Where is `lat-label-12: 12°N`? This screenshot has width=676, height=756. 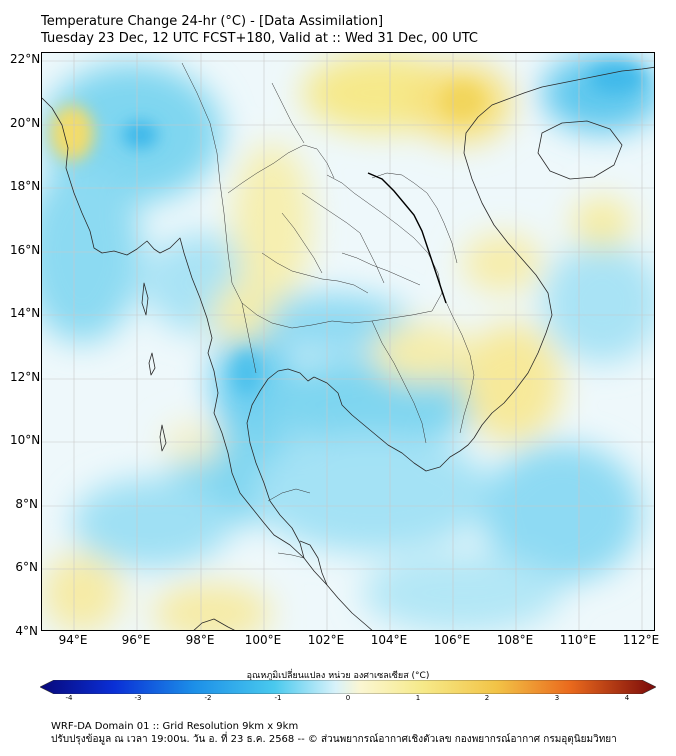 lat-label-12: 12°N is located at coordinates (25, 377).